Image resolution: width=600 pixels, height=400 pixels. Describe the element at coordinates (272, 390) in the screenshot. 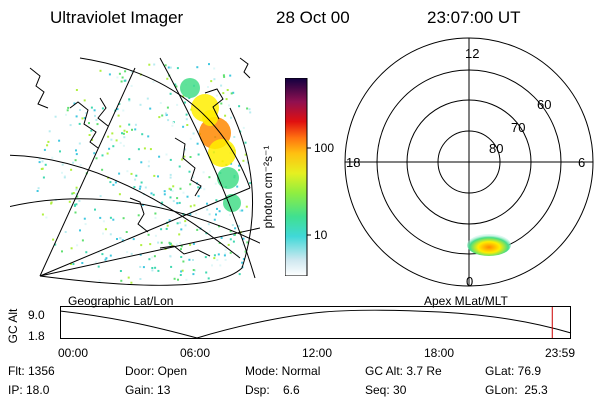

I see `info-dsp: Dsp: 6.6` at that location.